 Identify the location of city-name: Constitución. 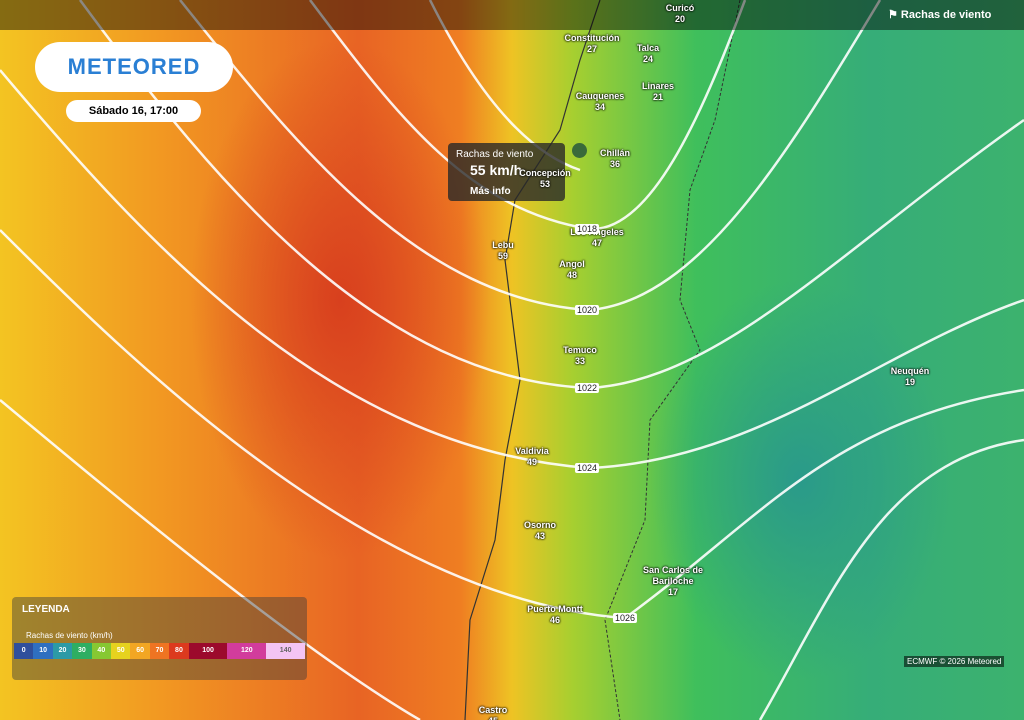
(592, 38).